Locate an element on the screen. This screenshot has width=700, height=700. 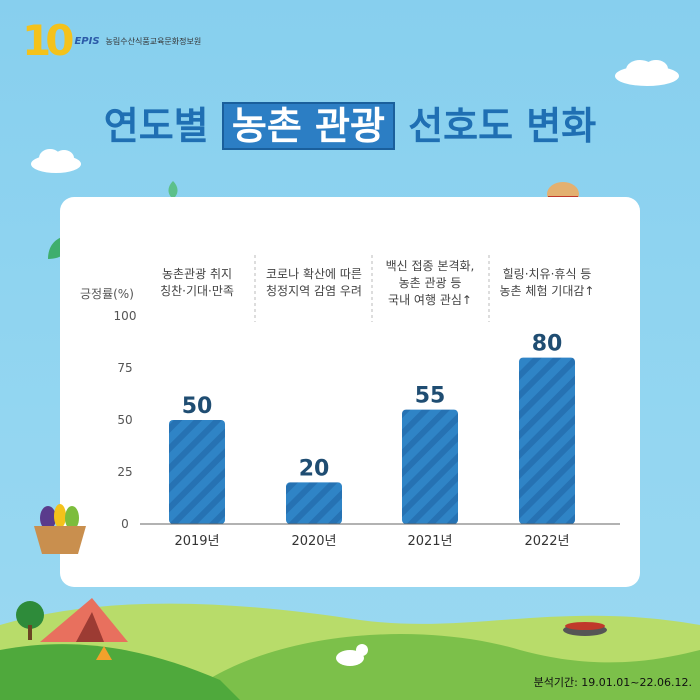
y-axis-ticks: 0 25 50 75 100 is located at coordinates (125, 420).